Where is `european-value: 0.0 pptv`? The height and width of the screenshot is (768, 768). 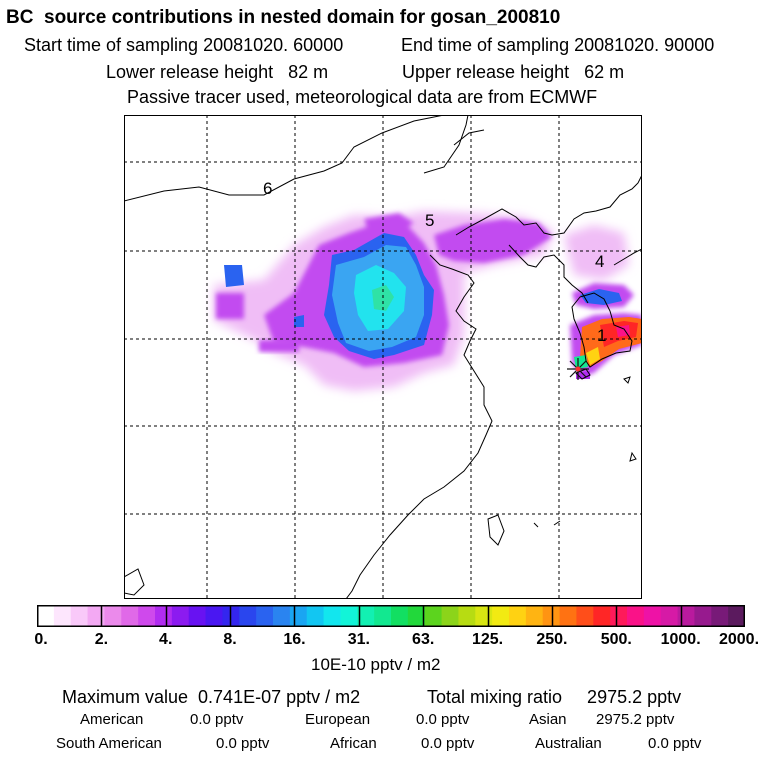 european-value: 0.0 pptv is located at coordinates (443, 719).